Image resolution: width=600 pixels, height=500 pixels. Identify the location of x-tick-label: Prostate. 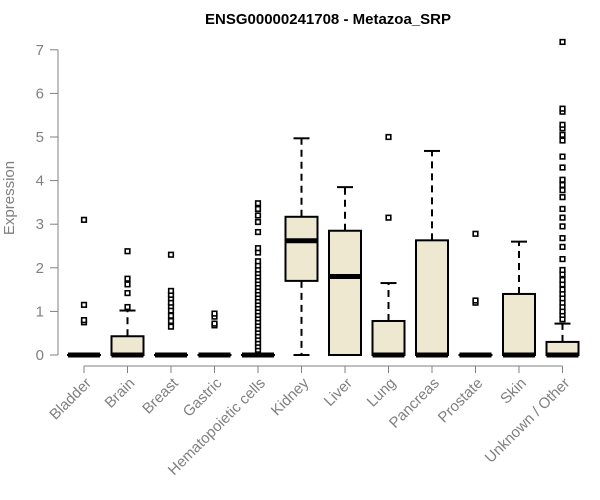
(461, 401).